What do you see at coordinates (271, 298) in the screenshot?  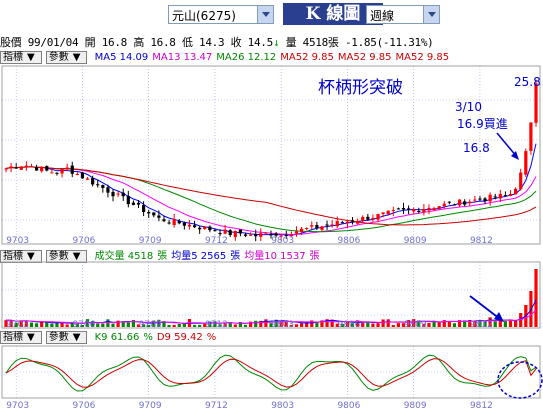 I see `volume-layer` at bounding box center [271, 298].